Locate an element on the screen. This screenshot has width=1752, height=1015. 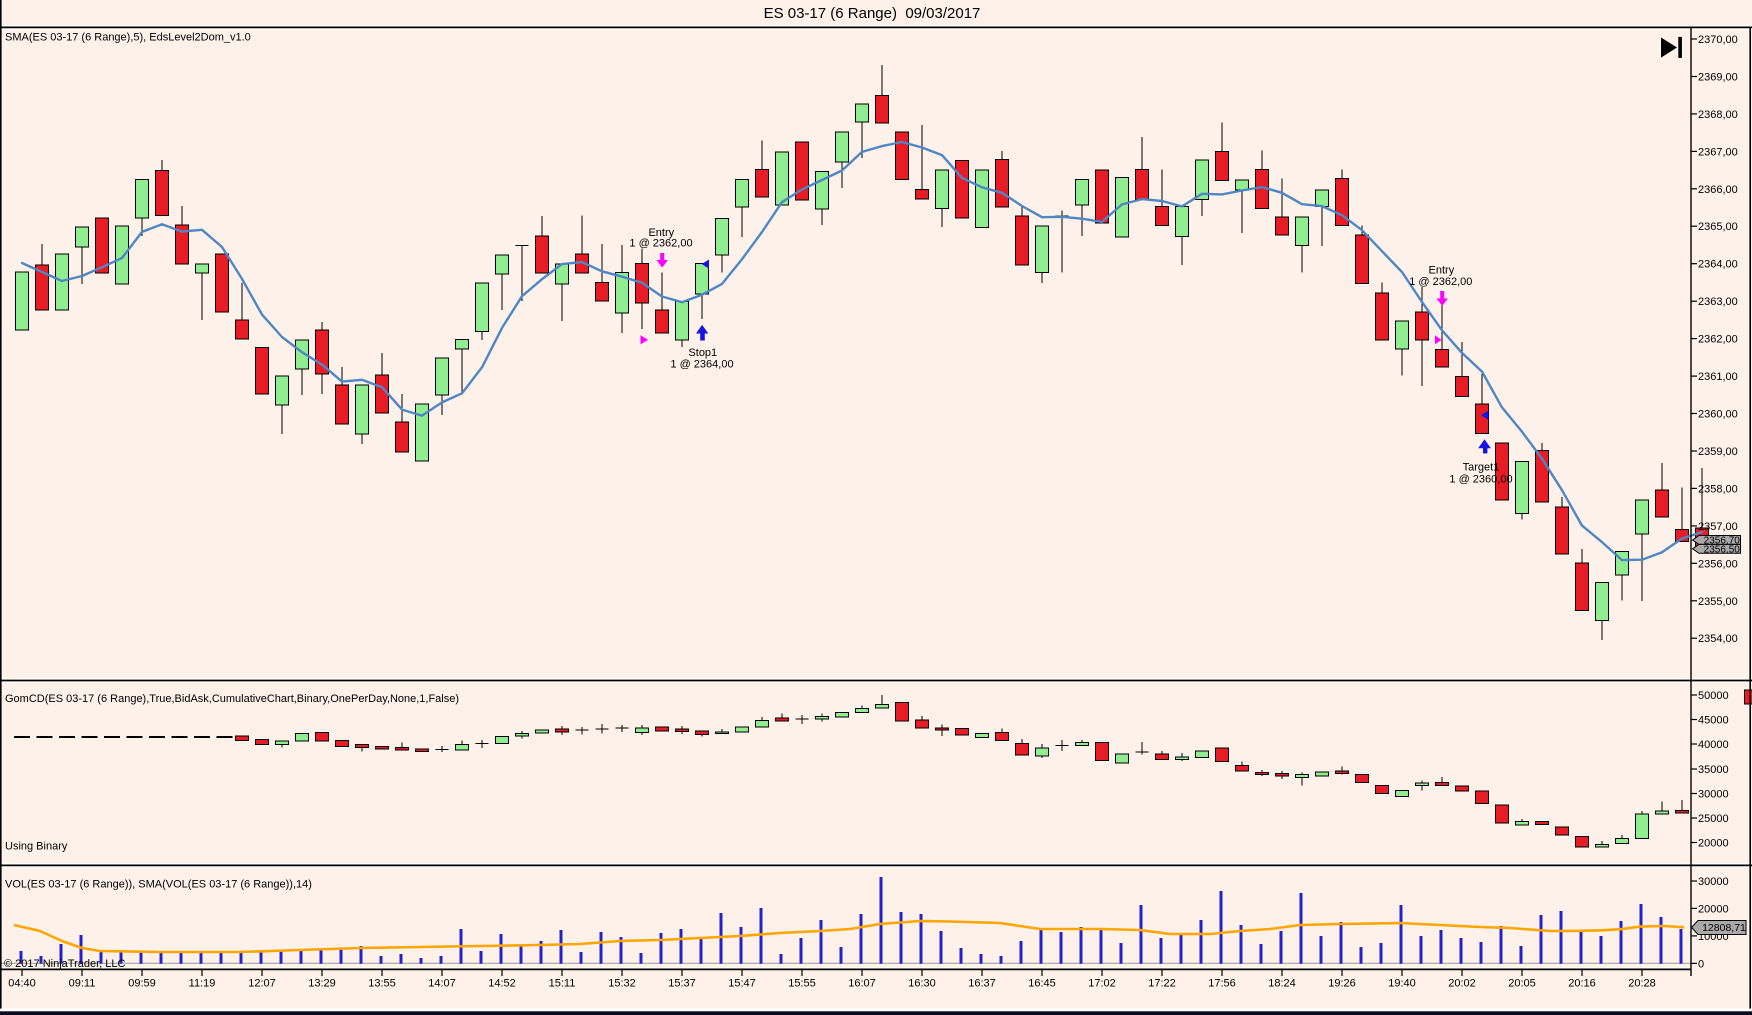
svg-text: 12:07 is located at coordinates (262, 984).